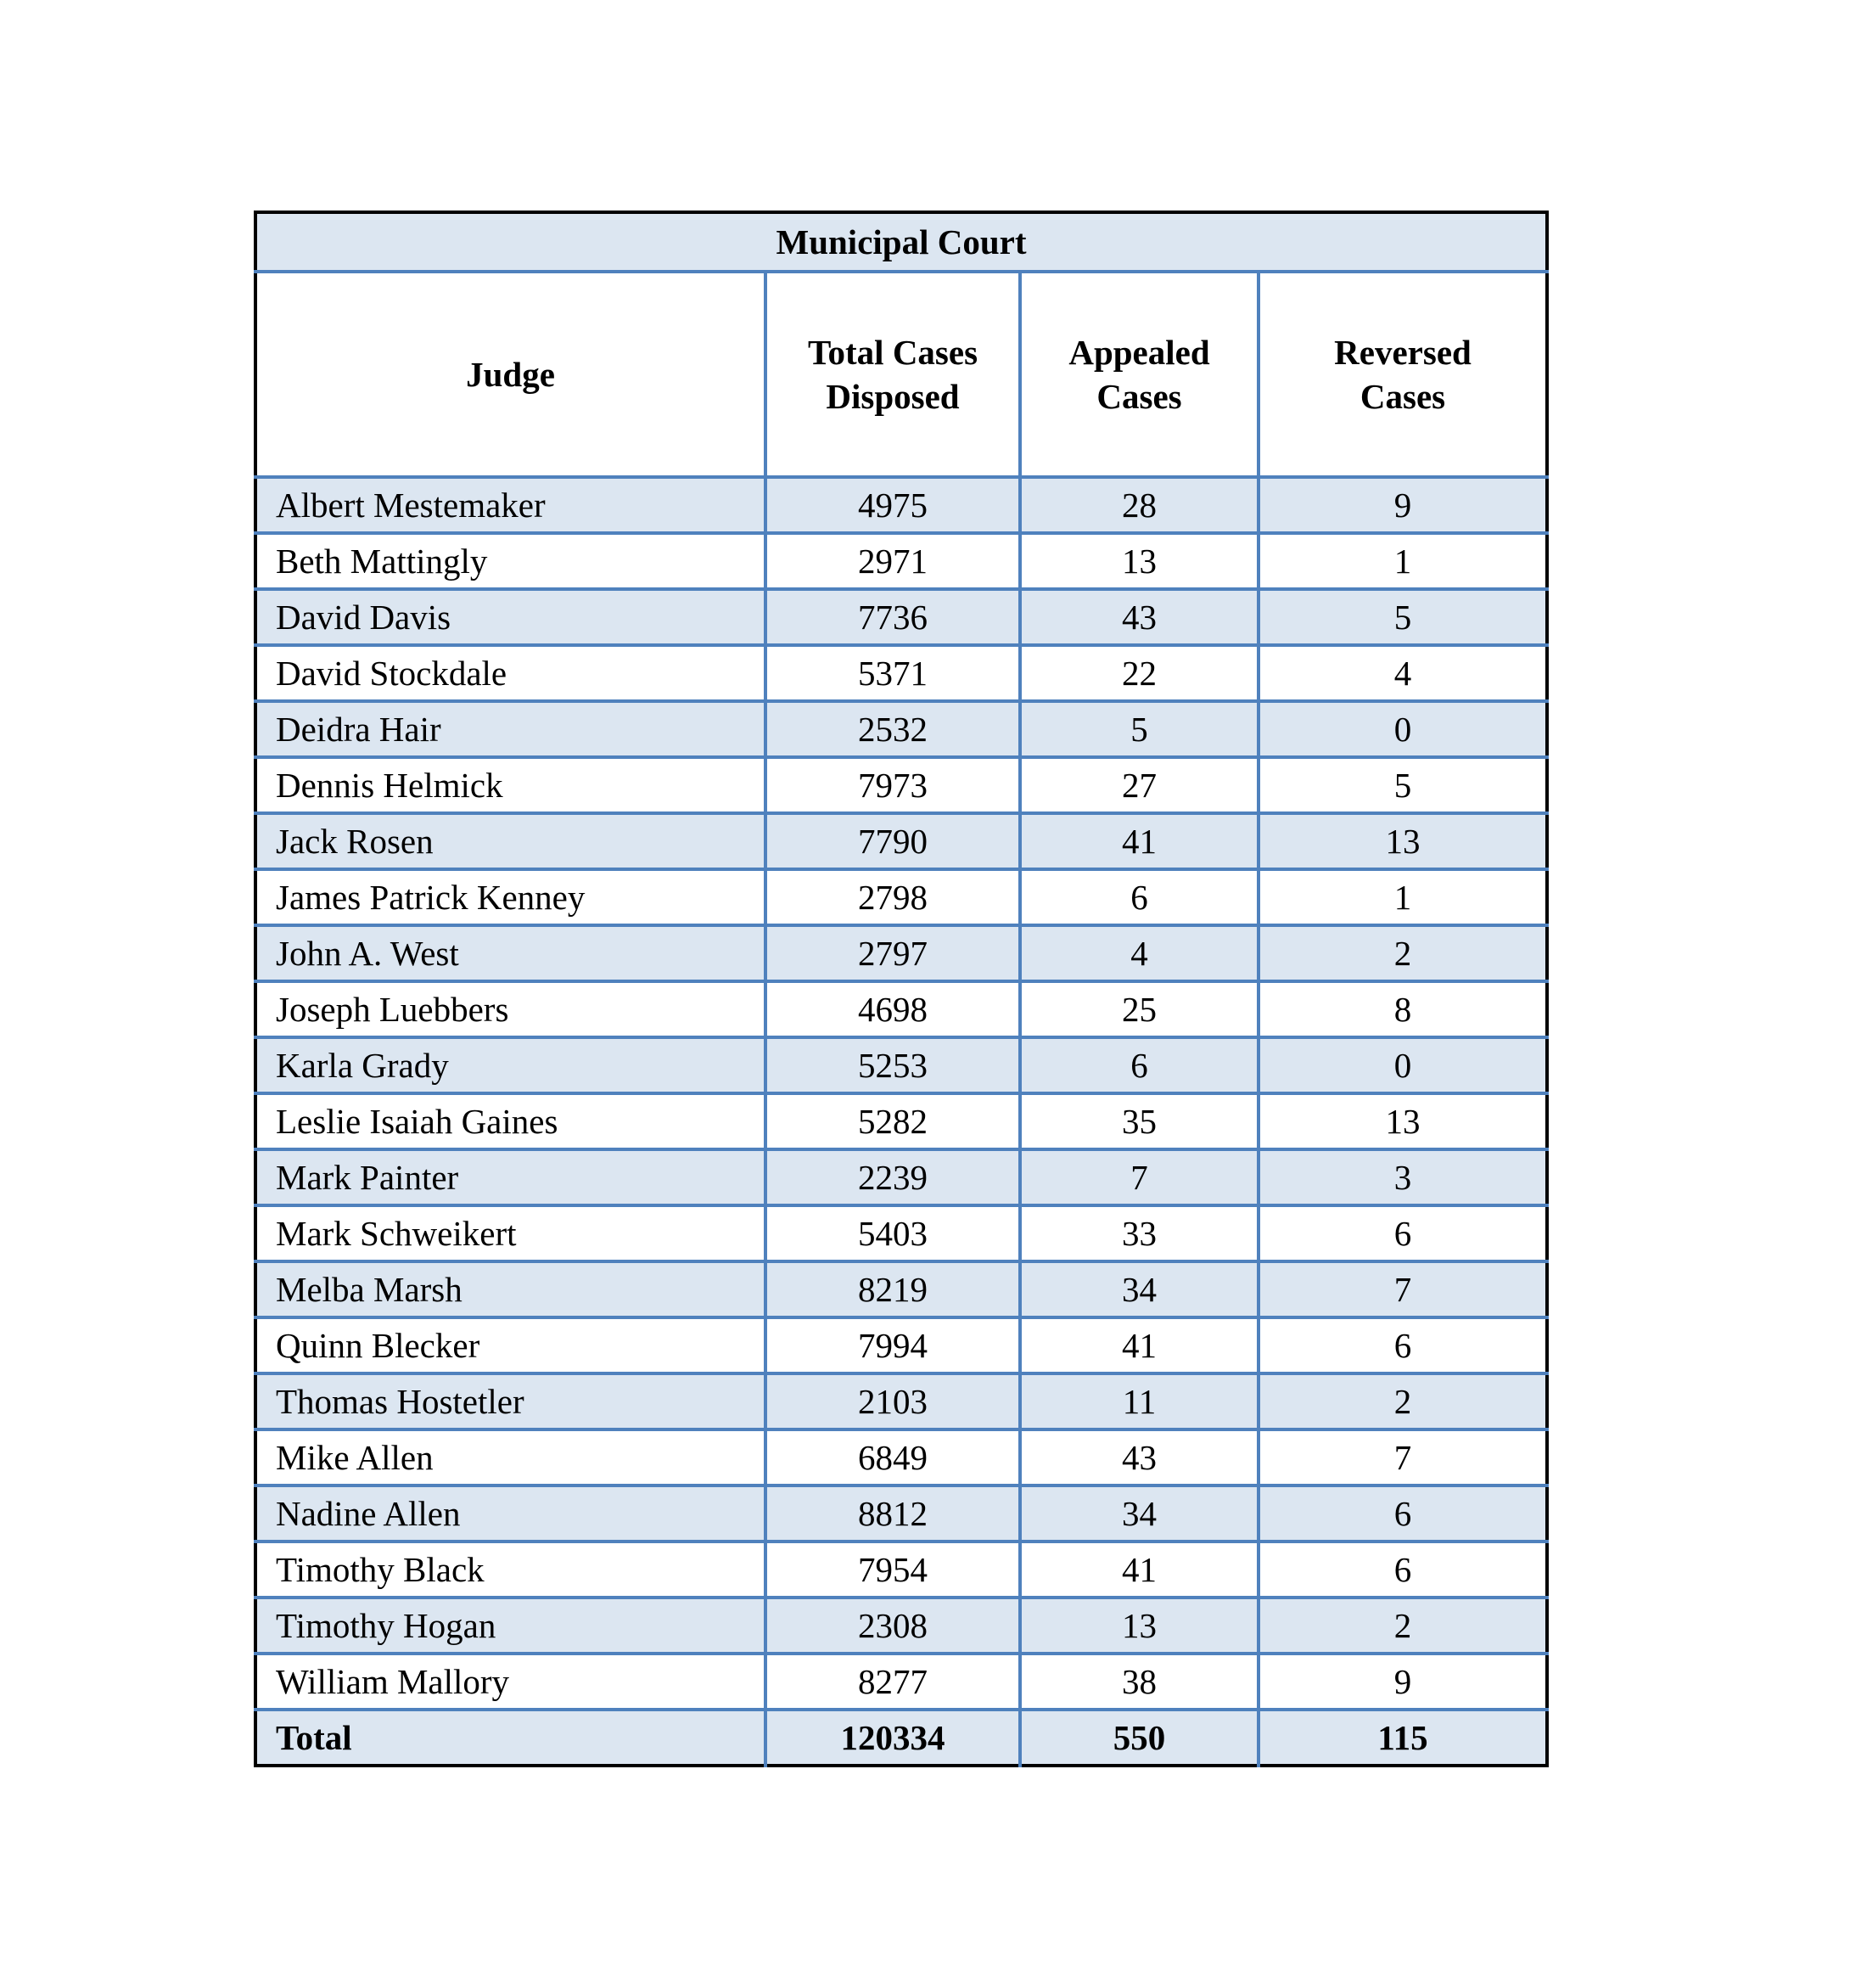  Describe the element at coordinates (511, 897) in the screenshot. I see `judge-name: James Patrick Kenney` at that location.